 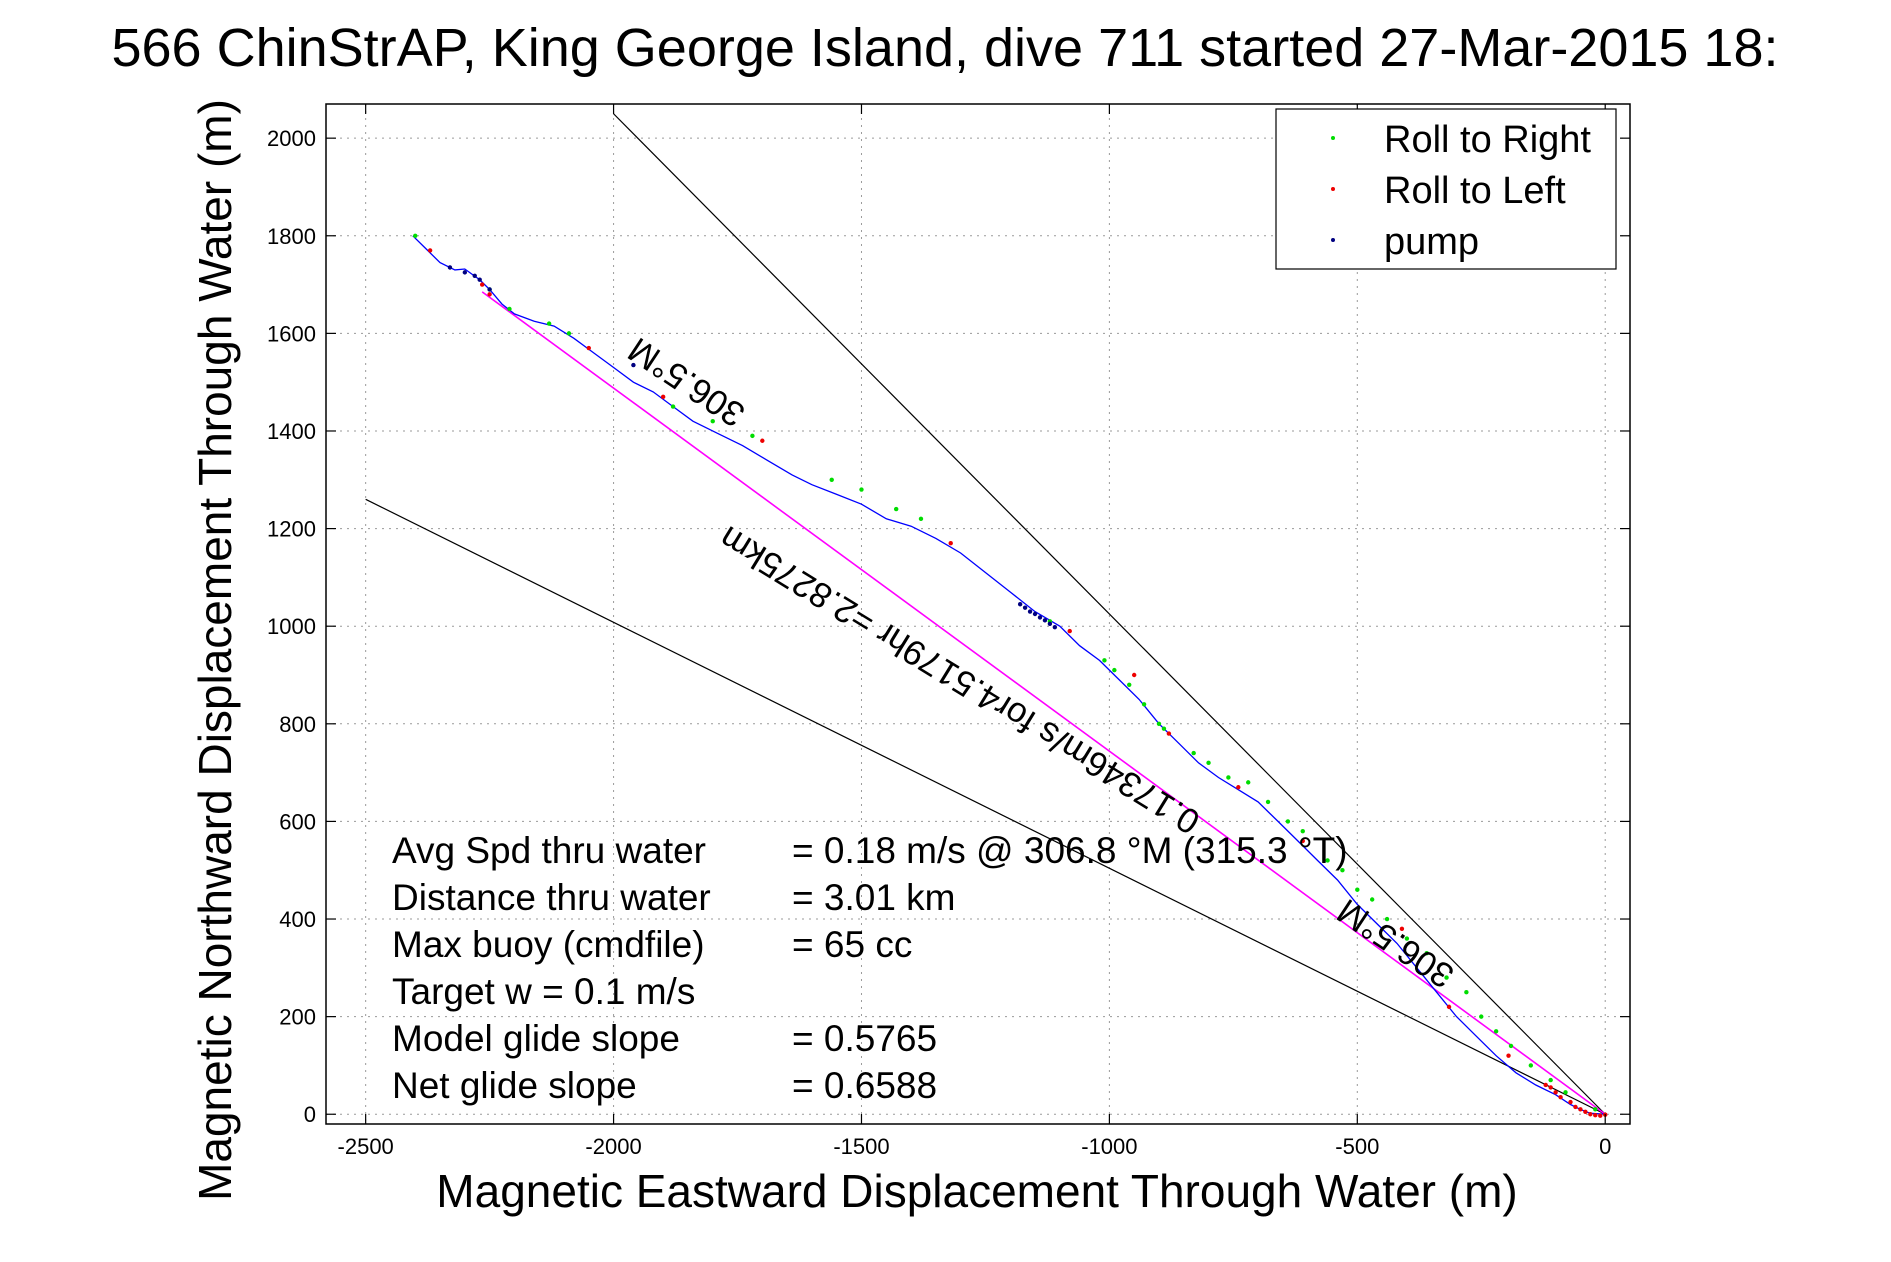 I want to click on speed-distance-annotation: 0.17346m/s for4.5179hr =2.8275km, so click(x=960, y=680).